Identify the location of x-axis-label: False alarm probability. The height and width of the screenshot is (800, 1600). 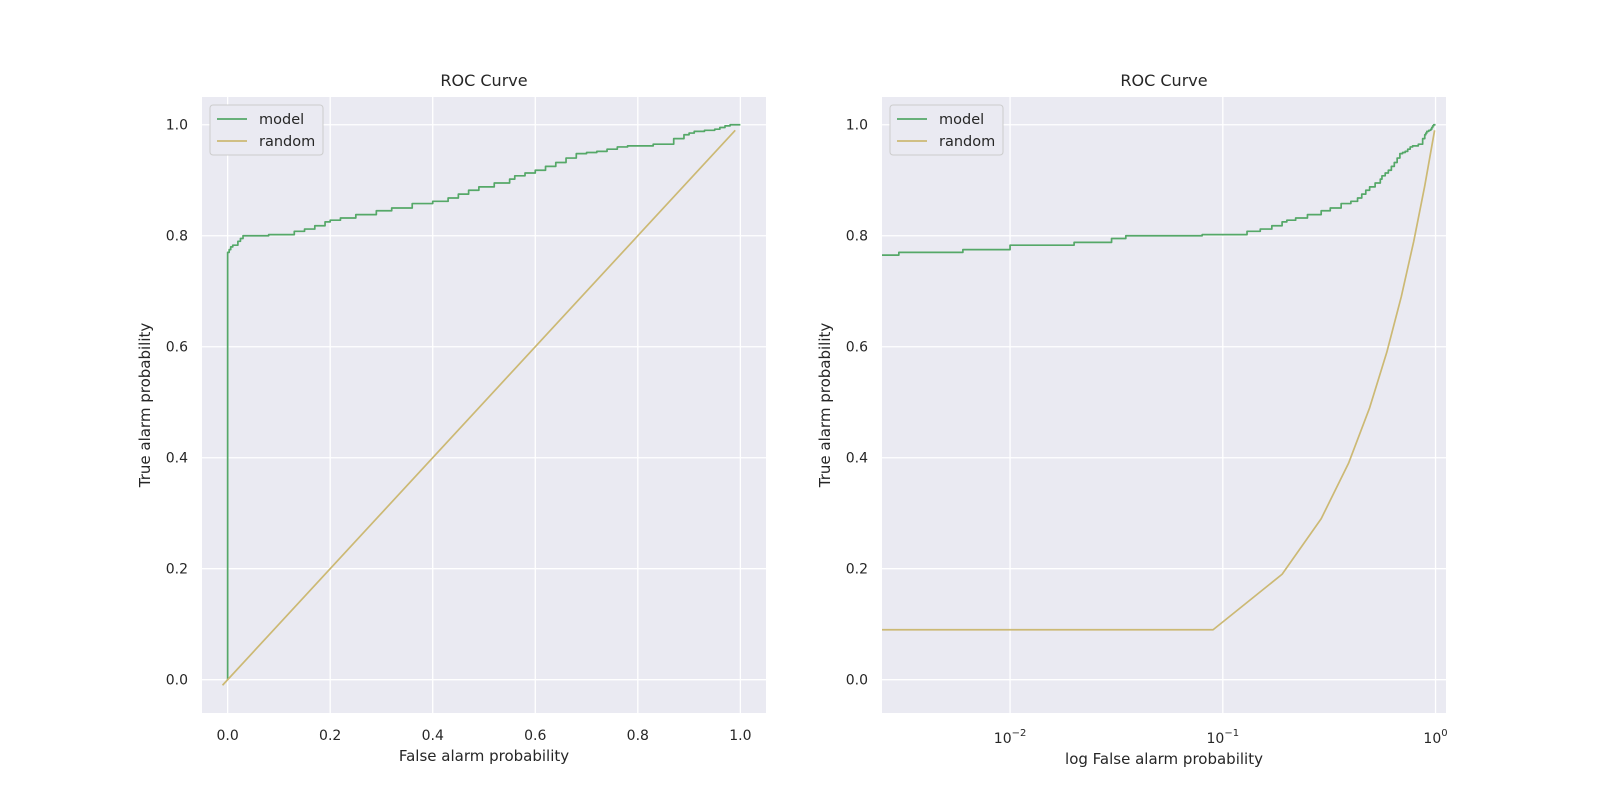
(484, 756).